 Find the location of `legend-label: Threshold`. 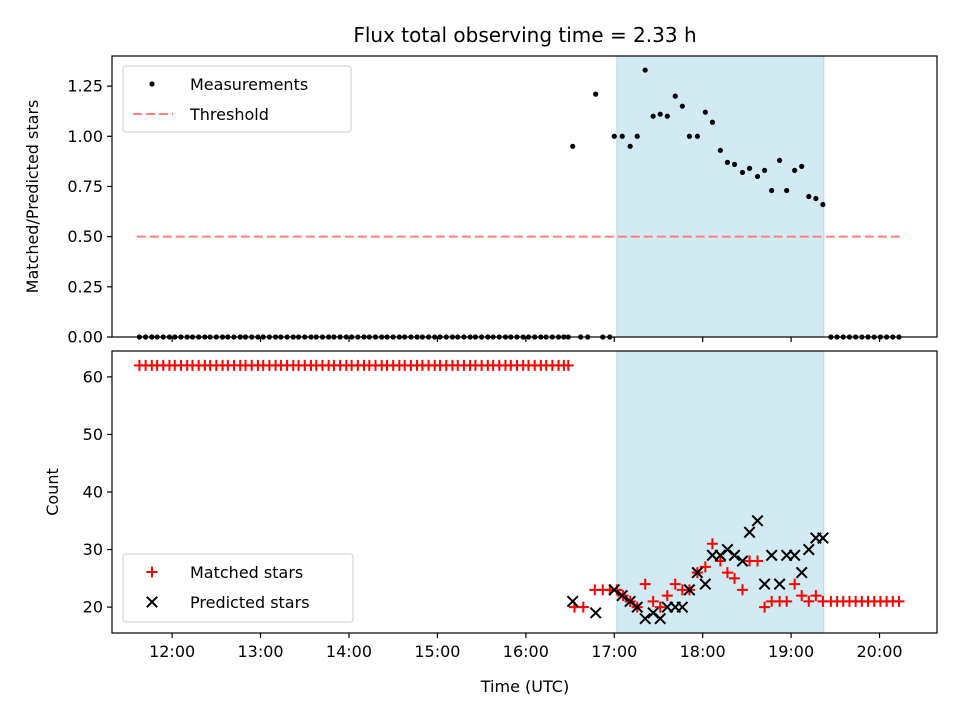

legend-label: Threshold is located at coordinates (229, 114).